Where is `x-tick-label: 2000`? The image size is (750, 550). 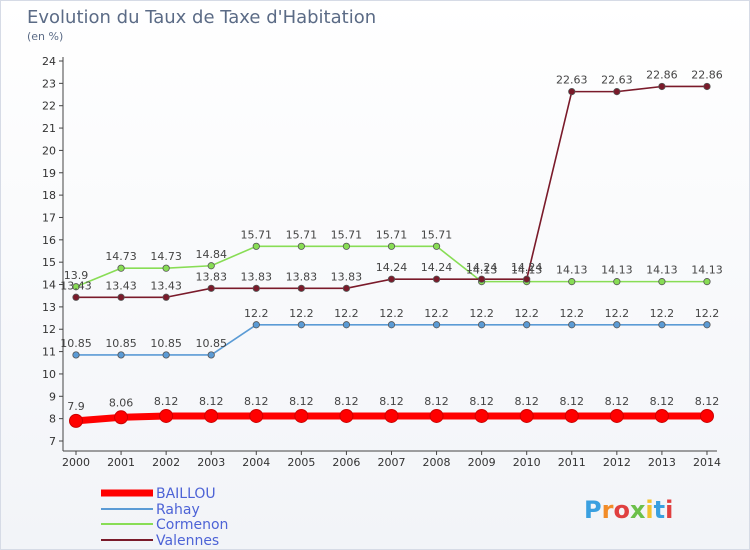 x-tick-label: 2000 is located at coordinates (76, 462).